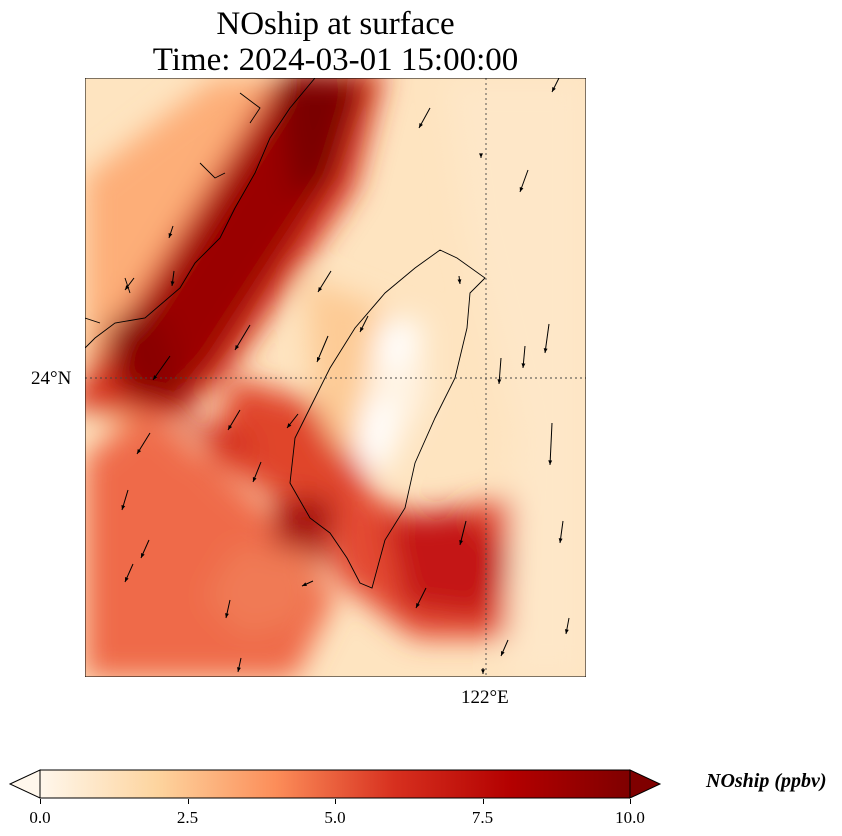  I want to click on plot-title-line1: NOship at surface, so click(335, 24).